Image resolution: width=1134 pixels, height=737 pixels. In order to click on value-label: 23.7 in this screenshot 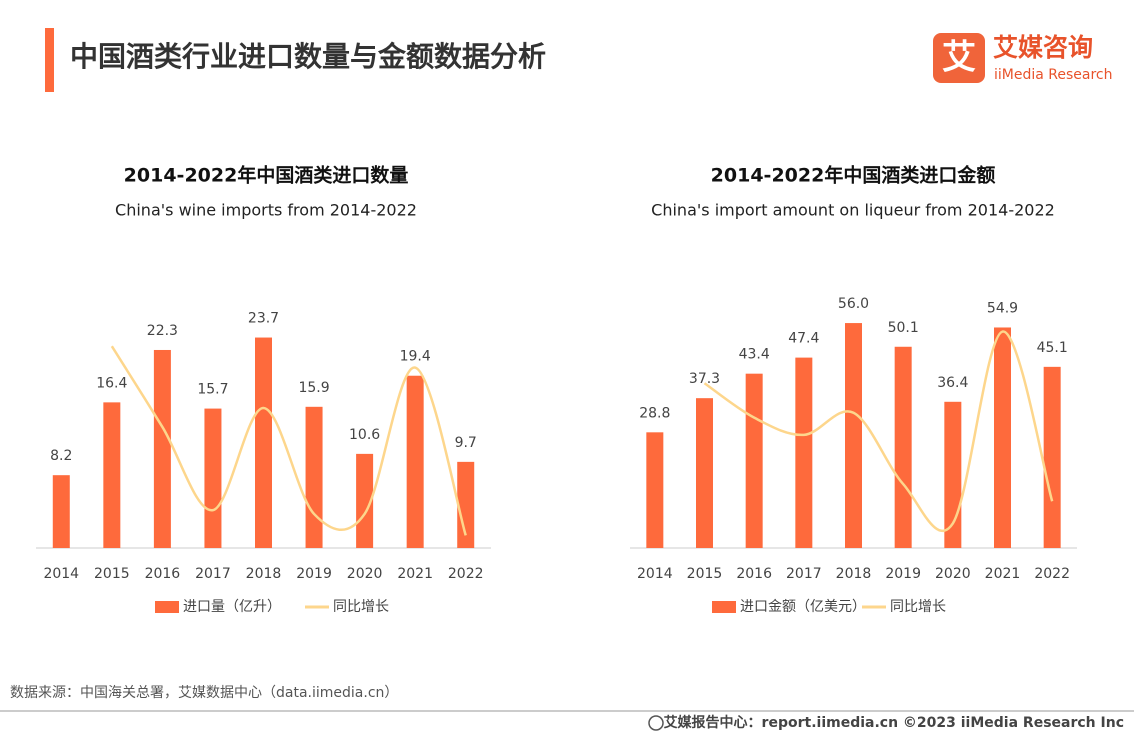, I will do `click(263, 319)`.